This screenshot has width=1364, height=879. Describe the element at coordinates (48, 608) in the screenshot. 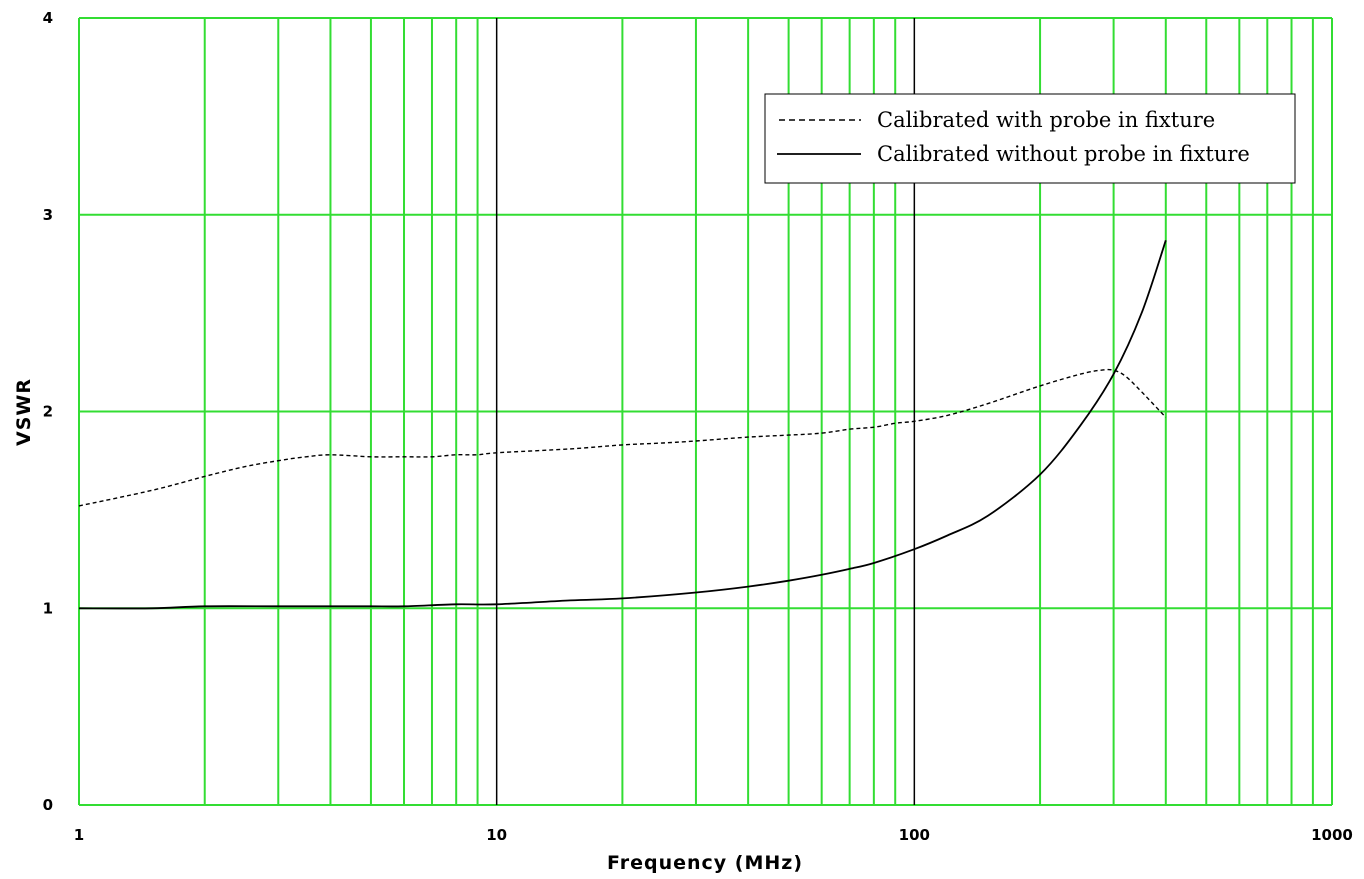

I see `y-tick-label: 1` at that location.